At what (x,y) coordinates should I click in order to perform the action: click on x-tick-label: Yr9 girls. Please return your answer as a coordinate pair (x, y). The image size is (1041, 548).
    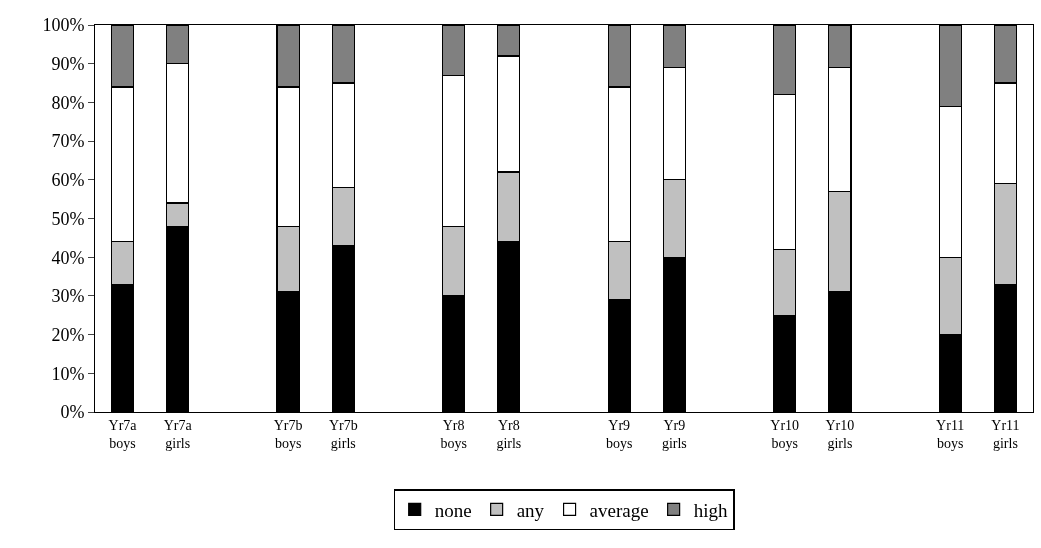
    Looking at the image, I should click on (674, 434).